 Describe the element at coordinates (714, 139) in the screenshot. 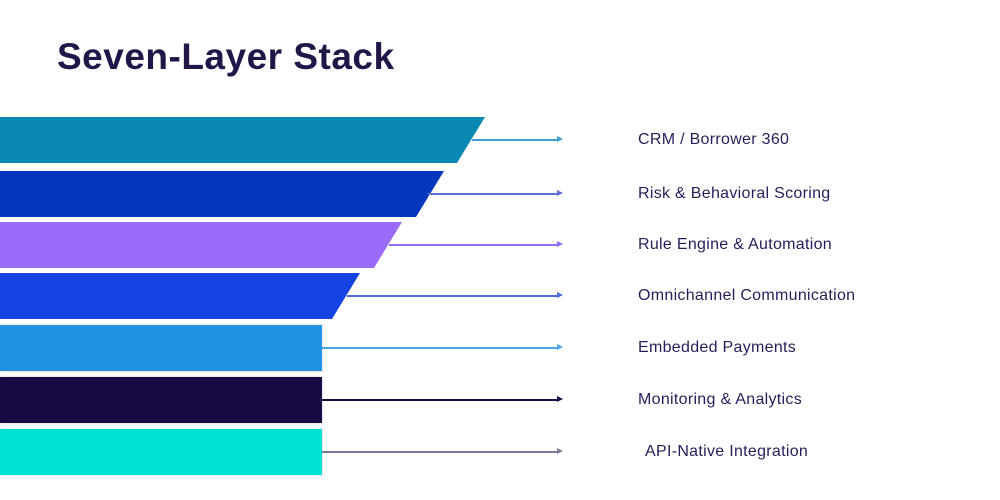

I see `layer-label-crm: CRM / Borrower 360` at that location.